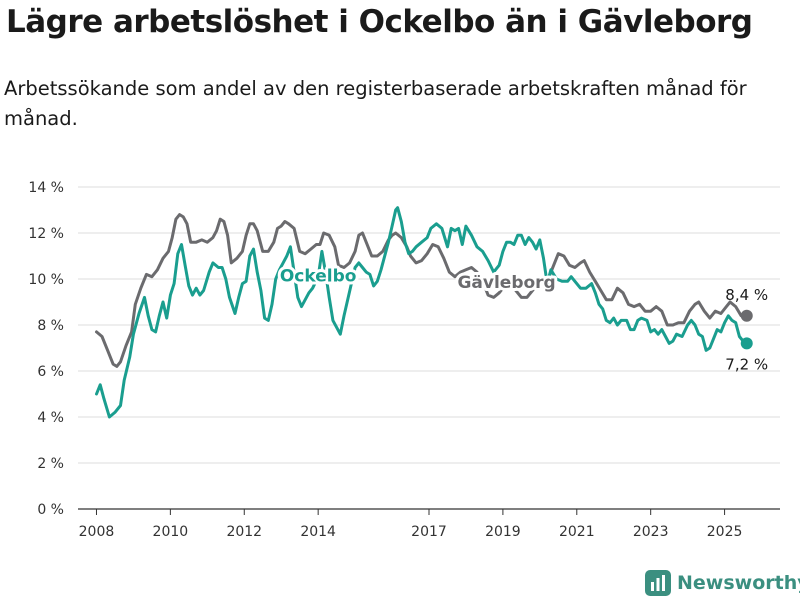 The height and width of the screenshot is (600, 800). I want to click on brand-name: Newsworthy, so click(738, 583).